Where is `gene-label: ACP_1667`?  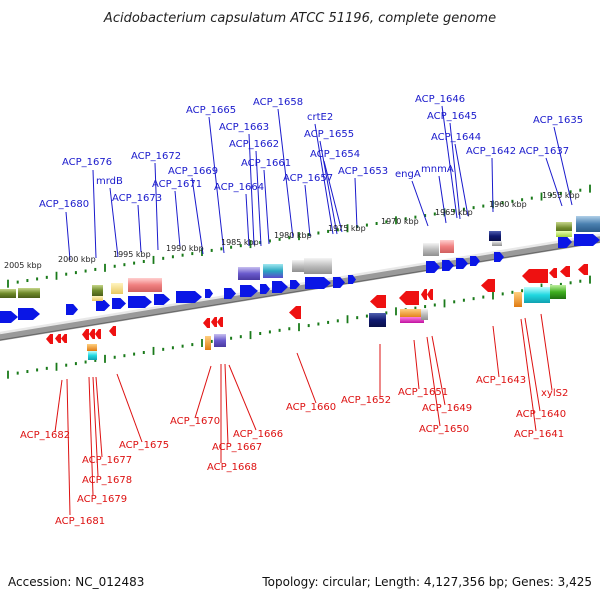
gene-label: ACP_1667 is located at coordinates (237, 447).